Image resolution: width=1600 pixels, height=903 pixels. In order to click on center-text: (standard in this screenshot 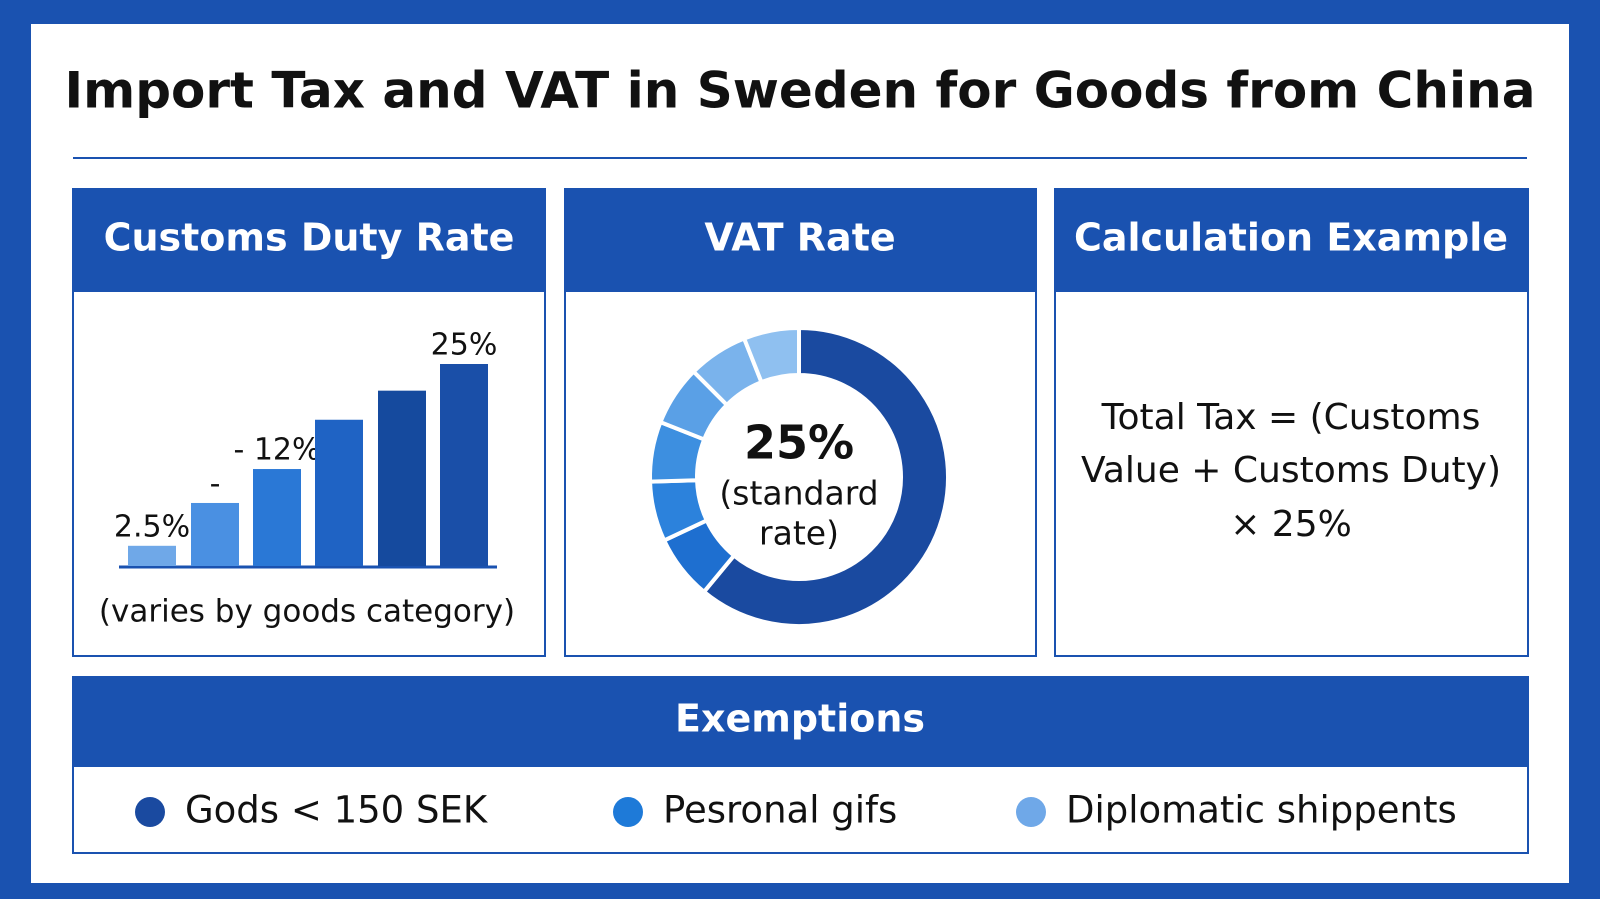, I will do `click(798, 493)`.